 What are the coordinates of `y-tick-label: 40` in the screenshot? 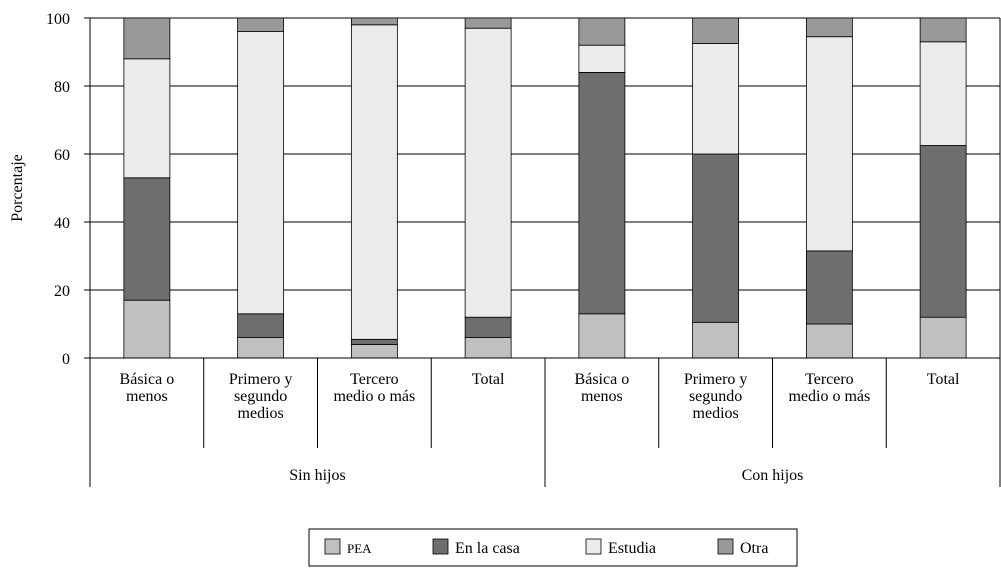 It's located at (62, 223).